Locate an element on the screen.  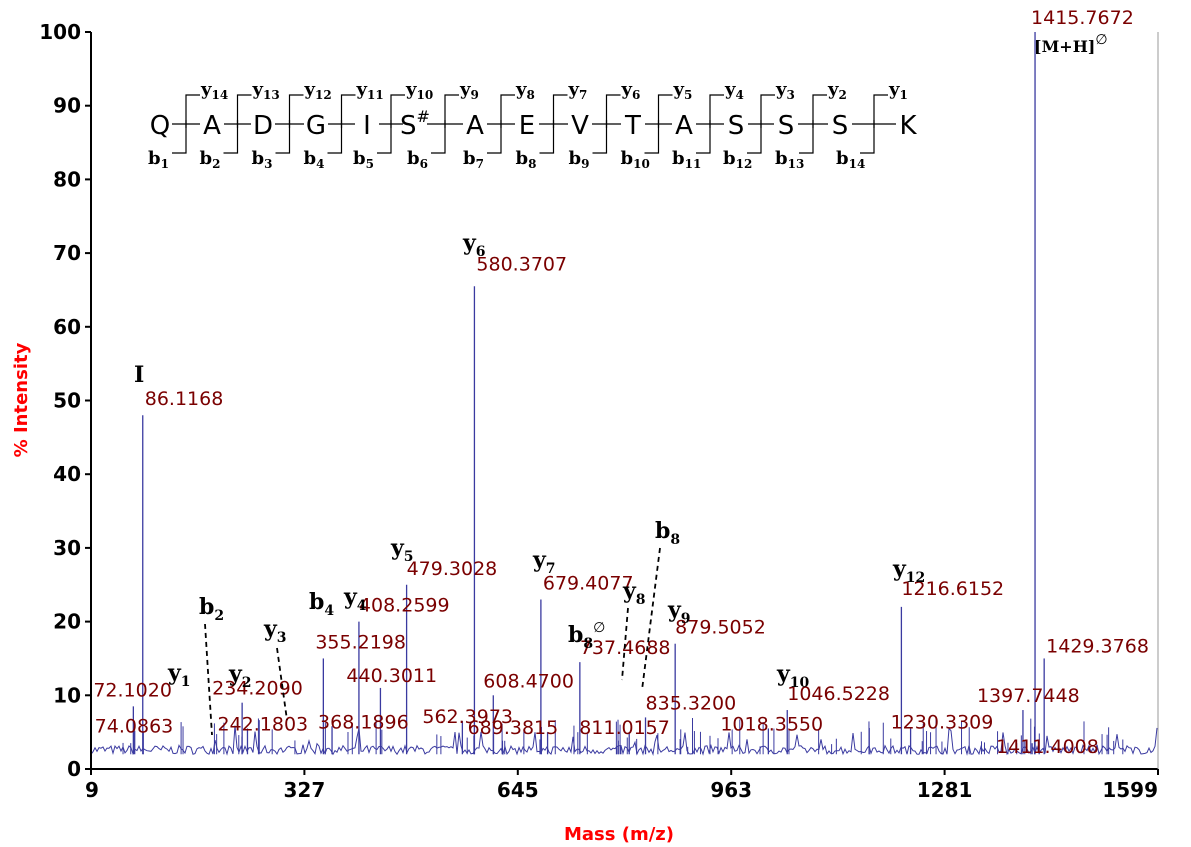
peak-mass-label: 242.1803 is located at coordinates (262, 724).